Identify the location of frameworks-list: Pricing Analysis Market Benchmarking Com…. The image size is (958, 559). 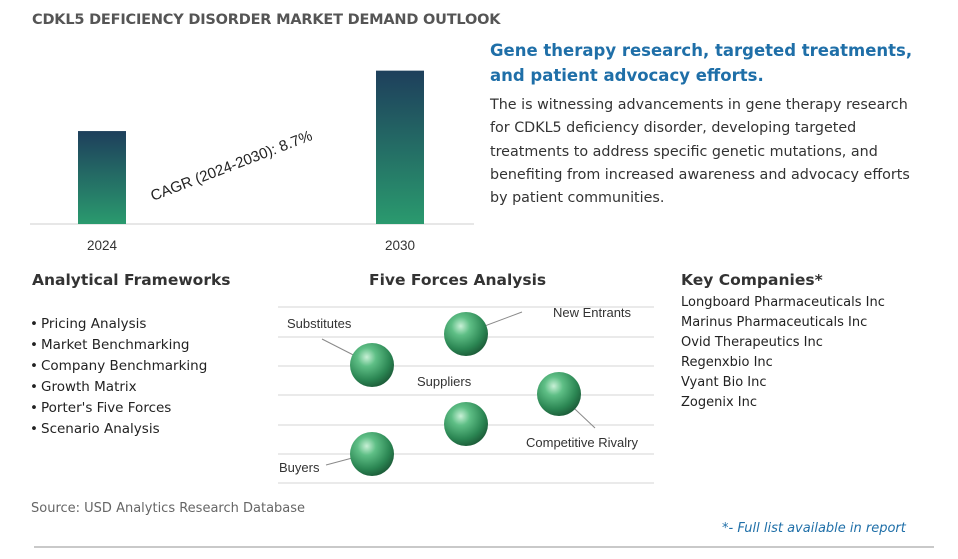
(118, 377).